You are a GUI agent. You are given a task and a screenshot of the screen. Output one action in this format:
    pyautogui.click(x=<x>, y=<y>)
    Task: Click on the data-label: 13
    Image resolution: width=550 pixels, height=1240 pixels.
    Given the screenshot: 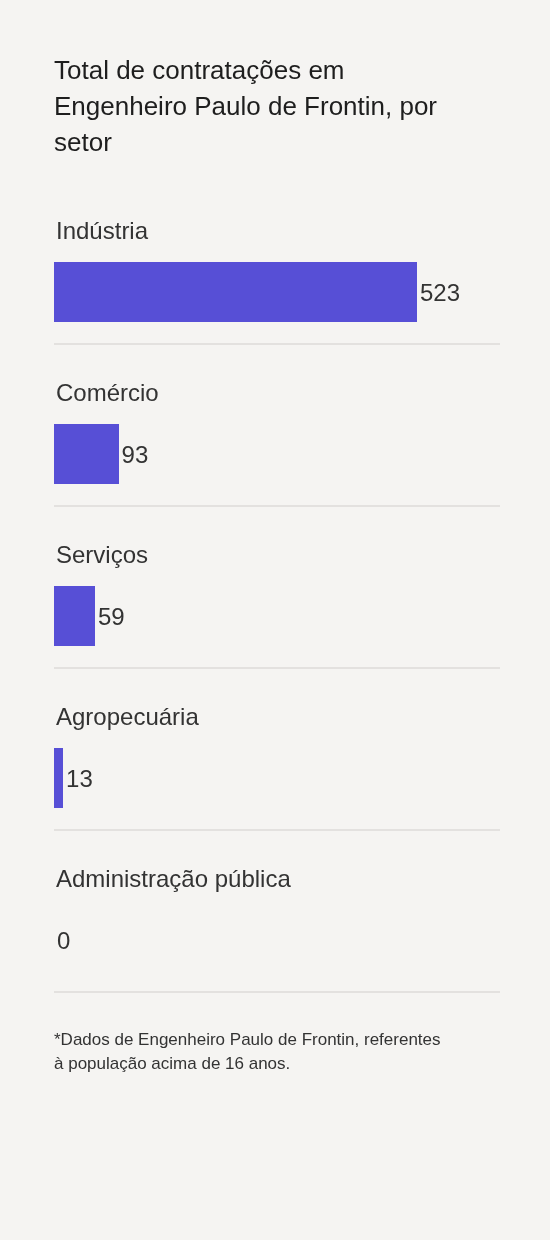 What is the action you would take?
    pyautogui.click(x=79, y=778)
    